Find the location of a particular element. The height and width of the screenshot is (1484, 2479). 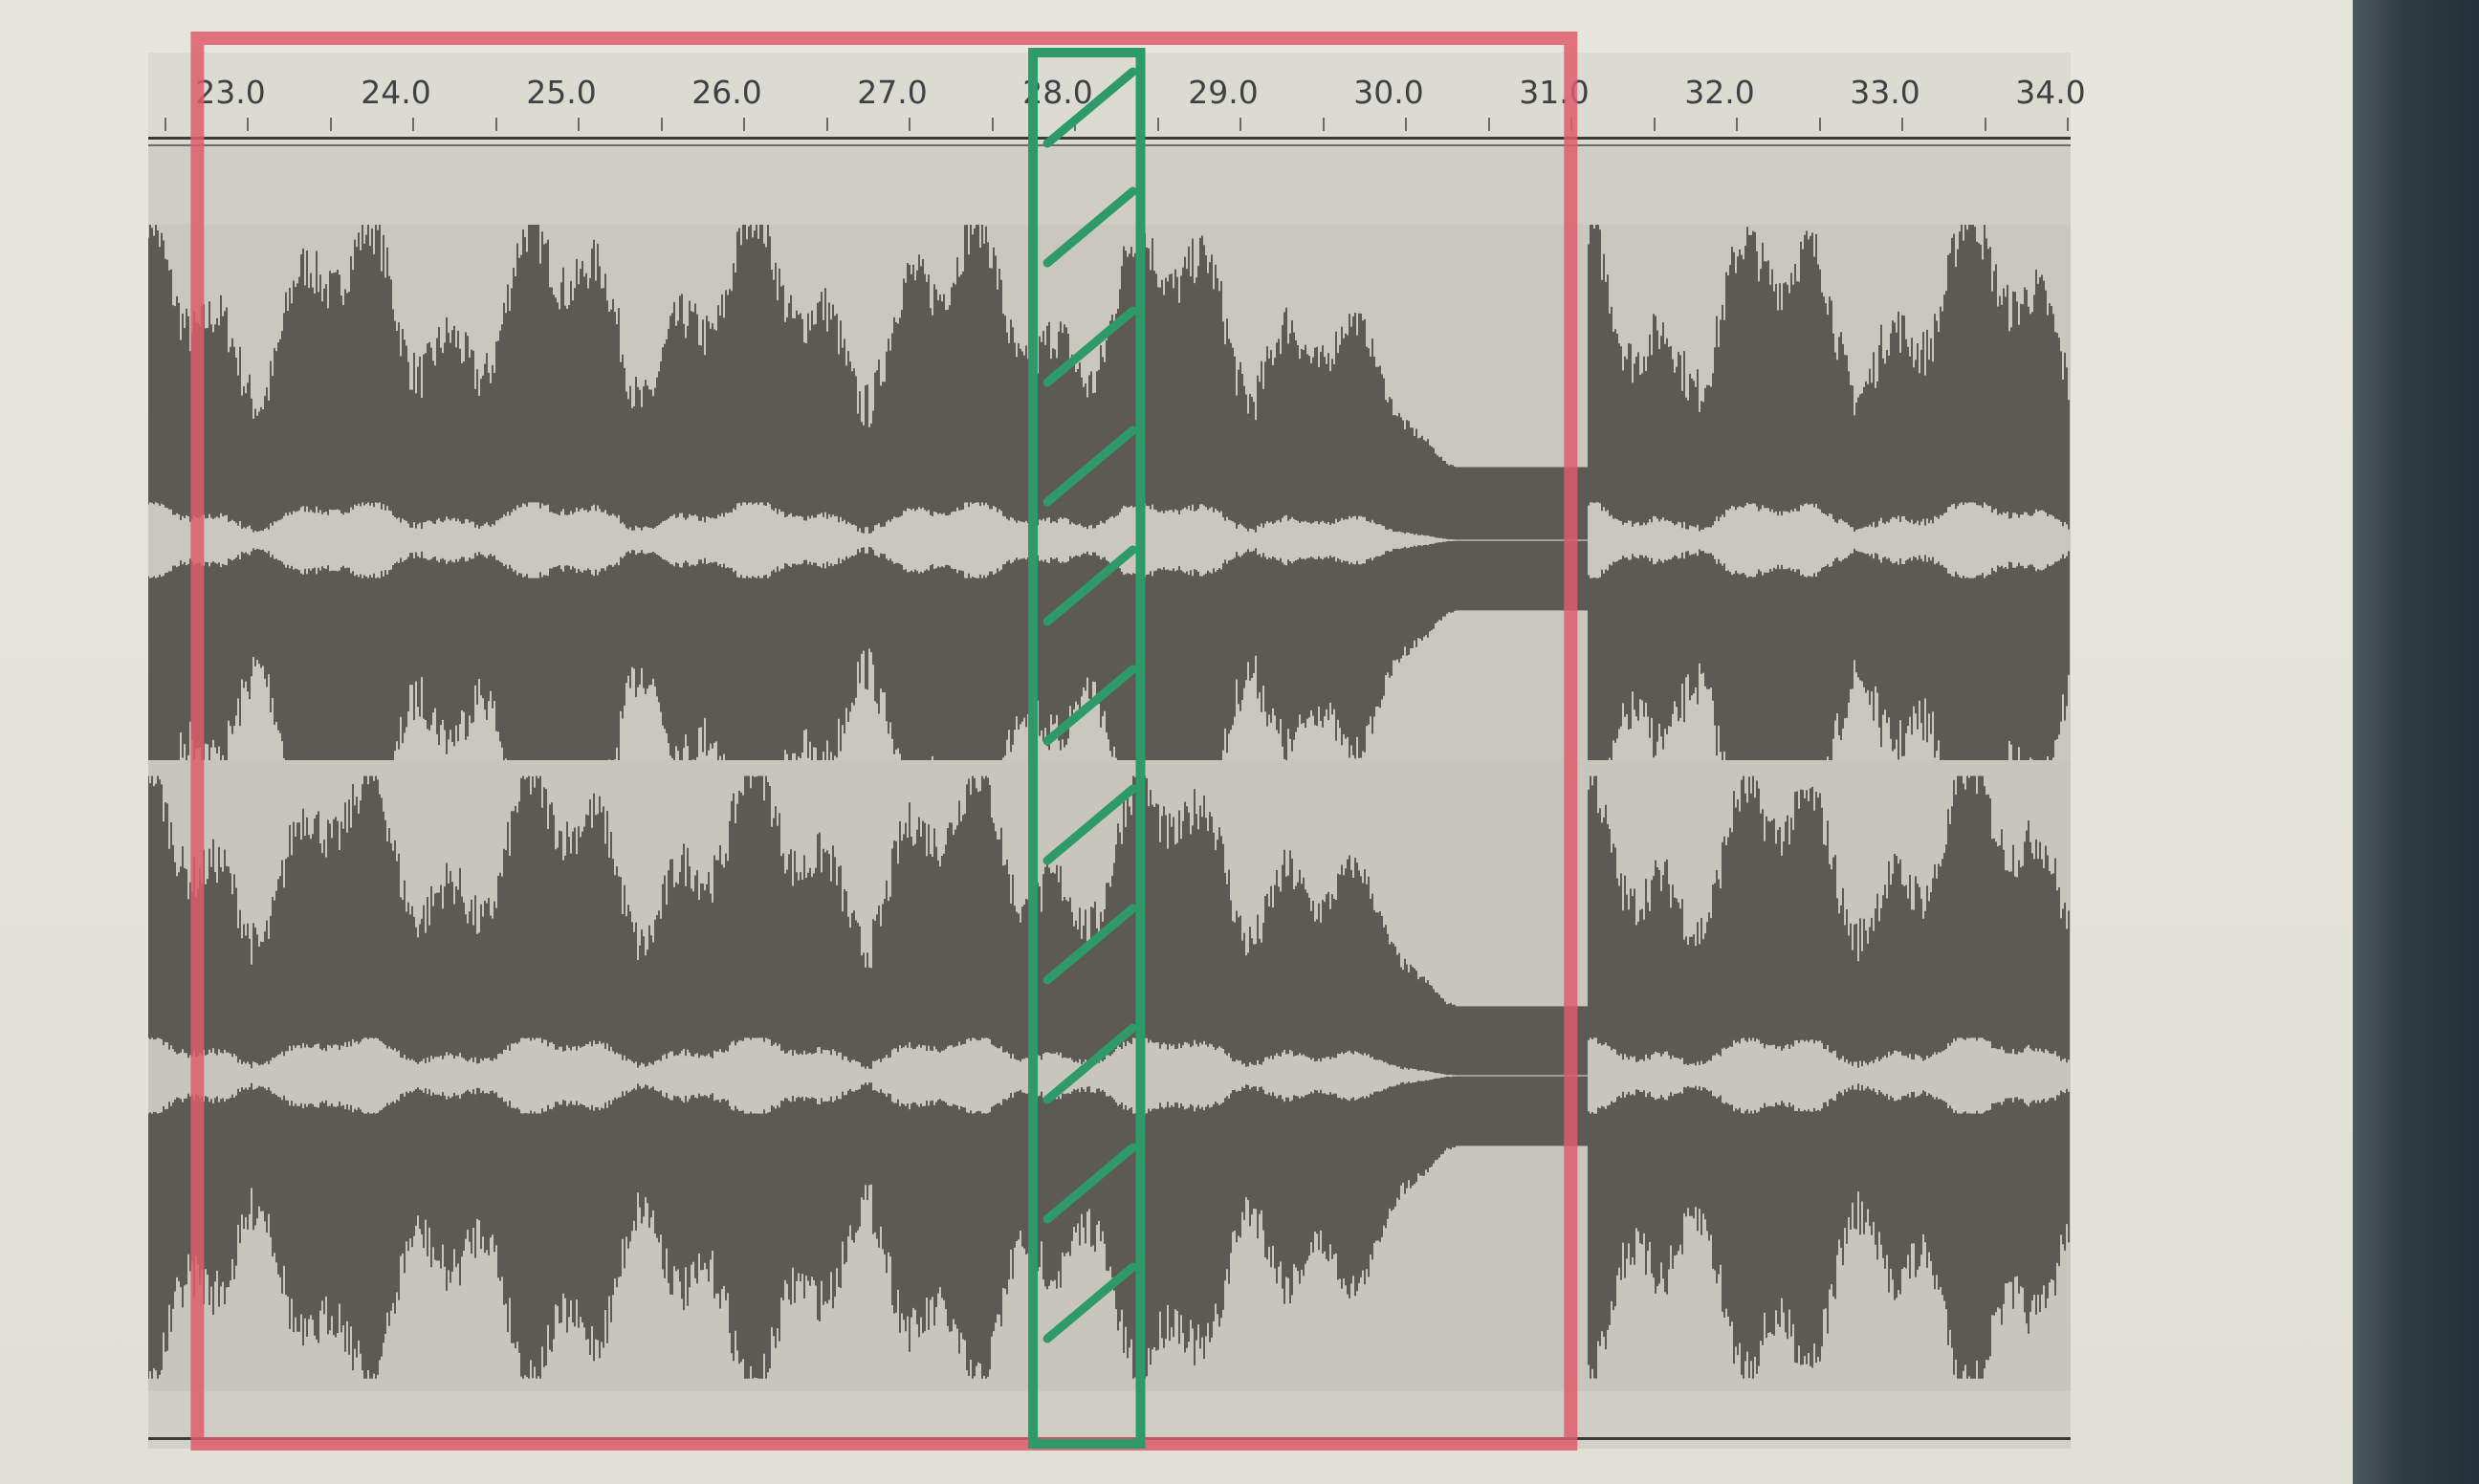

tick-label: 26.0 is located at coordinates (726, 93).